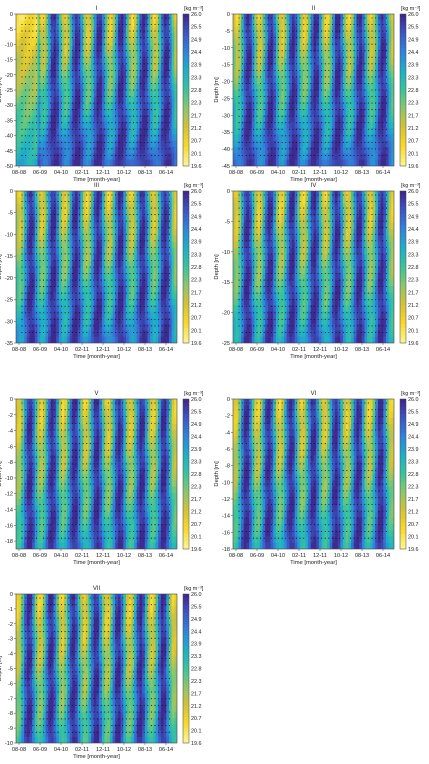 The width and height of the screenshot is (429, 764). What do you see at coordinates (314, 9) in the screenshot?
I see `panel-title: II` at bounding box center [314, 9].